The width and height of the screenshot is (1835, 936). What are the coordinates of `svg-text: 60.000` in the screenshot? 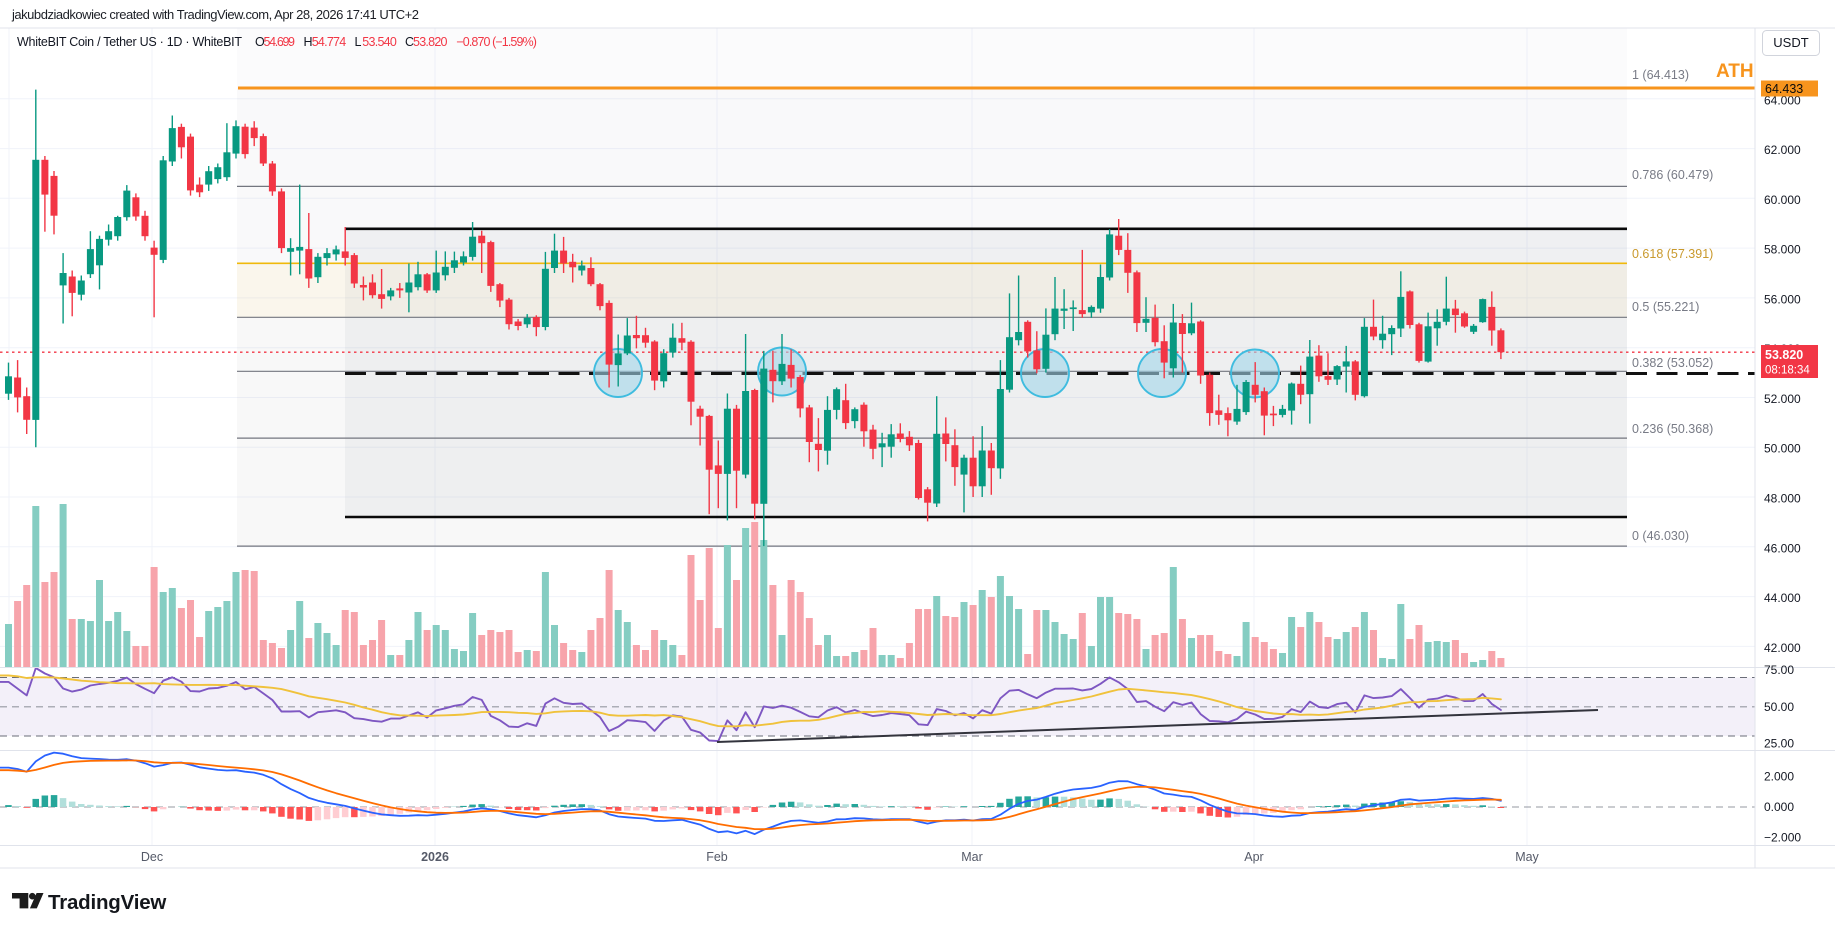 It's located at (1782, 200).